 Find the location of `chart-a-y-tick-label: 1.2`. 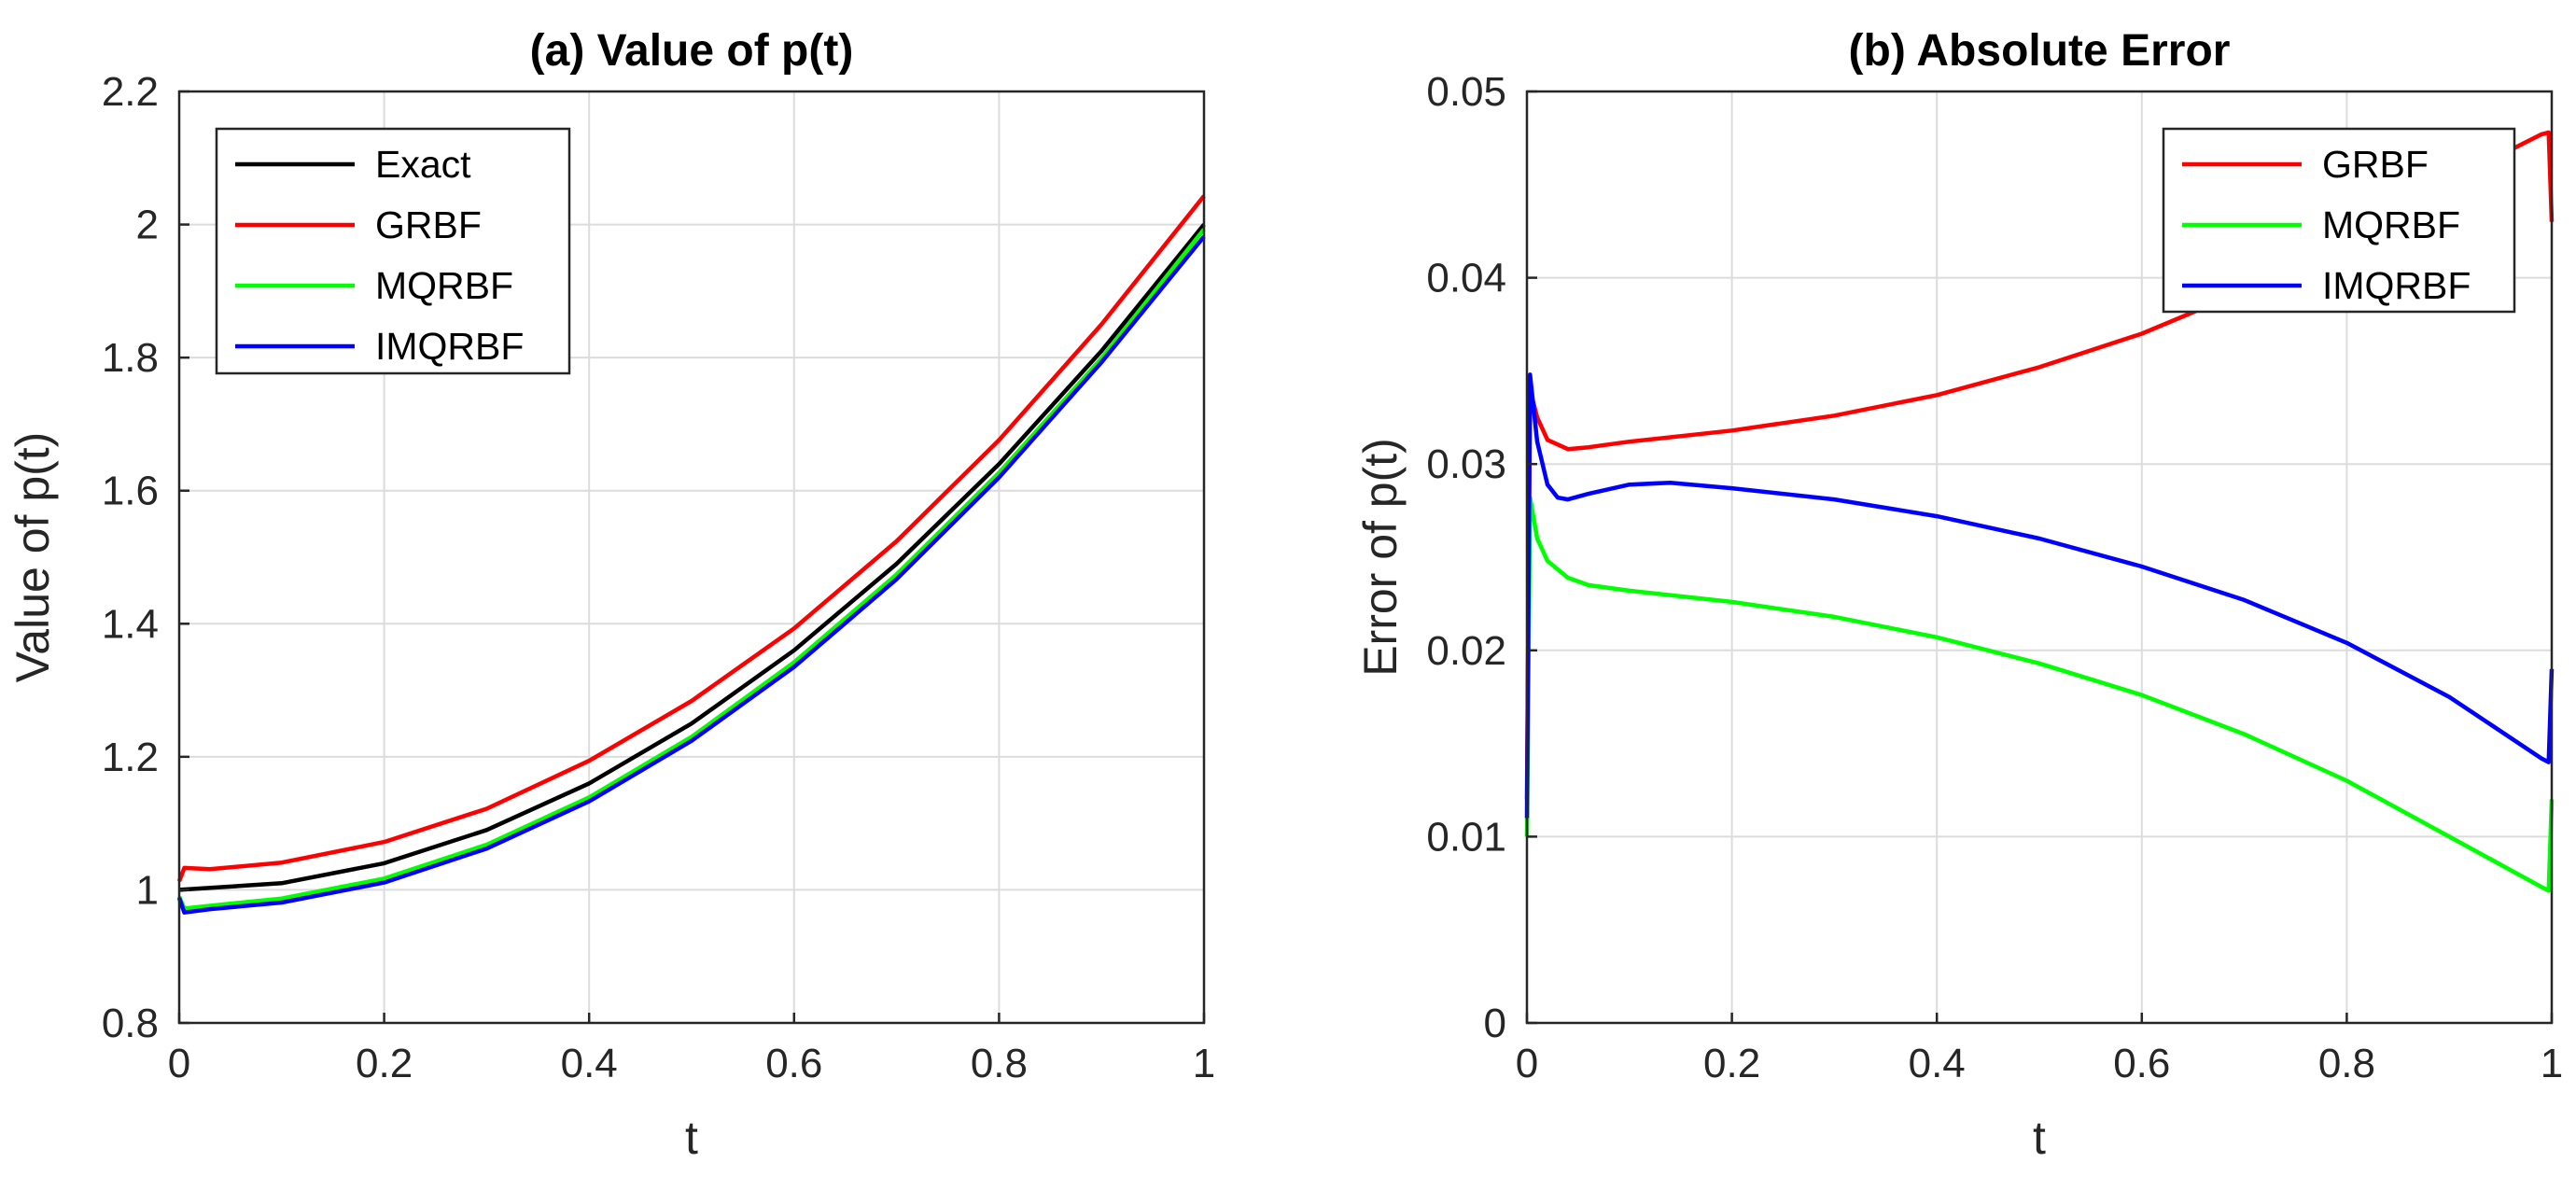

chart-a-y-tick-label: 1.2 is located at coordinates (130, 757).